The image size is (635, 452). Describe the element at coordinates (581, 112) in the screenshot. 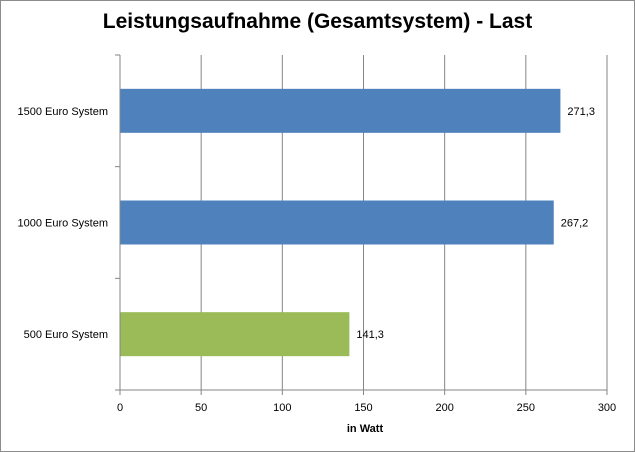

I see `data-label-1: 271,3` at that location.